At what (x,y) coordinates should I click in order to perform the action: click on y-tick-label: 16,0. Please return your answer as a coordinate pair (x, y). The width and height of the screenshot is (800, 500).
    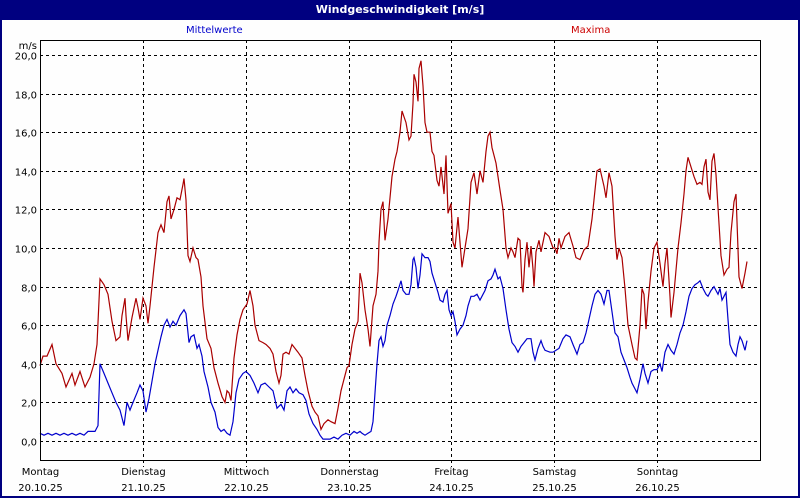
    Looking at the image, I should click on (26, 134).